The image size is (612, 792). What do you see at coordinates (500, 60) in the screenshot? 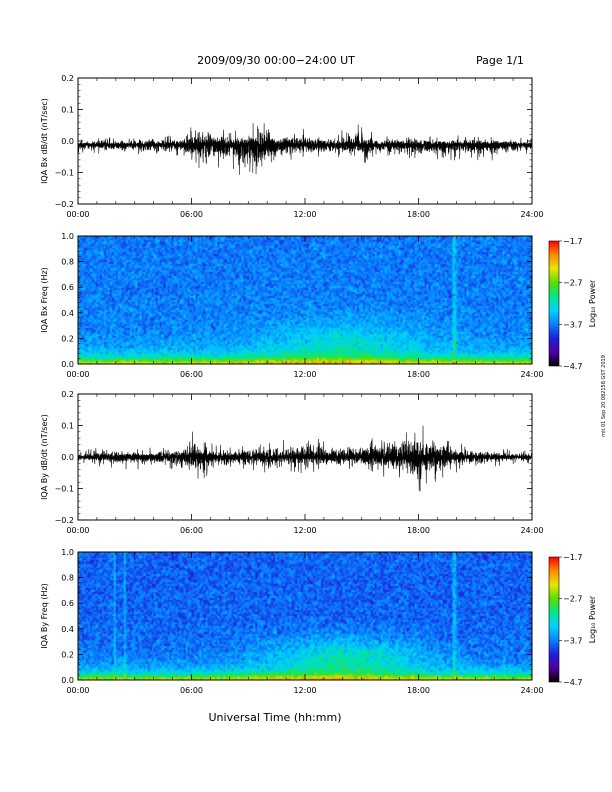
I see `page-number: Page 1/1` at bounding box center [500, 60].